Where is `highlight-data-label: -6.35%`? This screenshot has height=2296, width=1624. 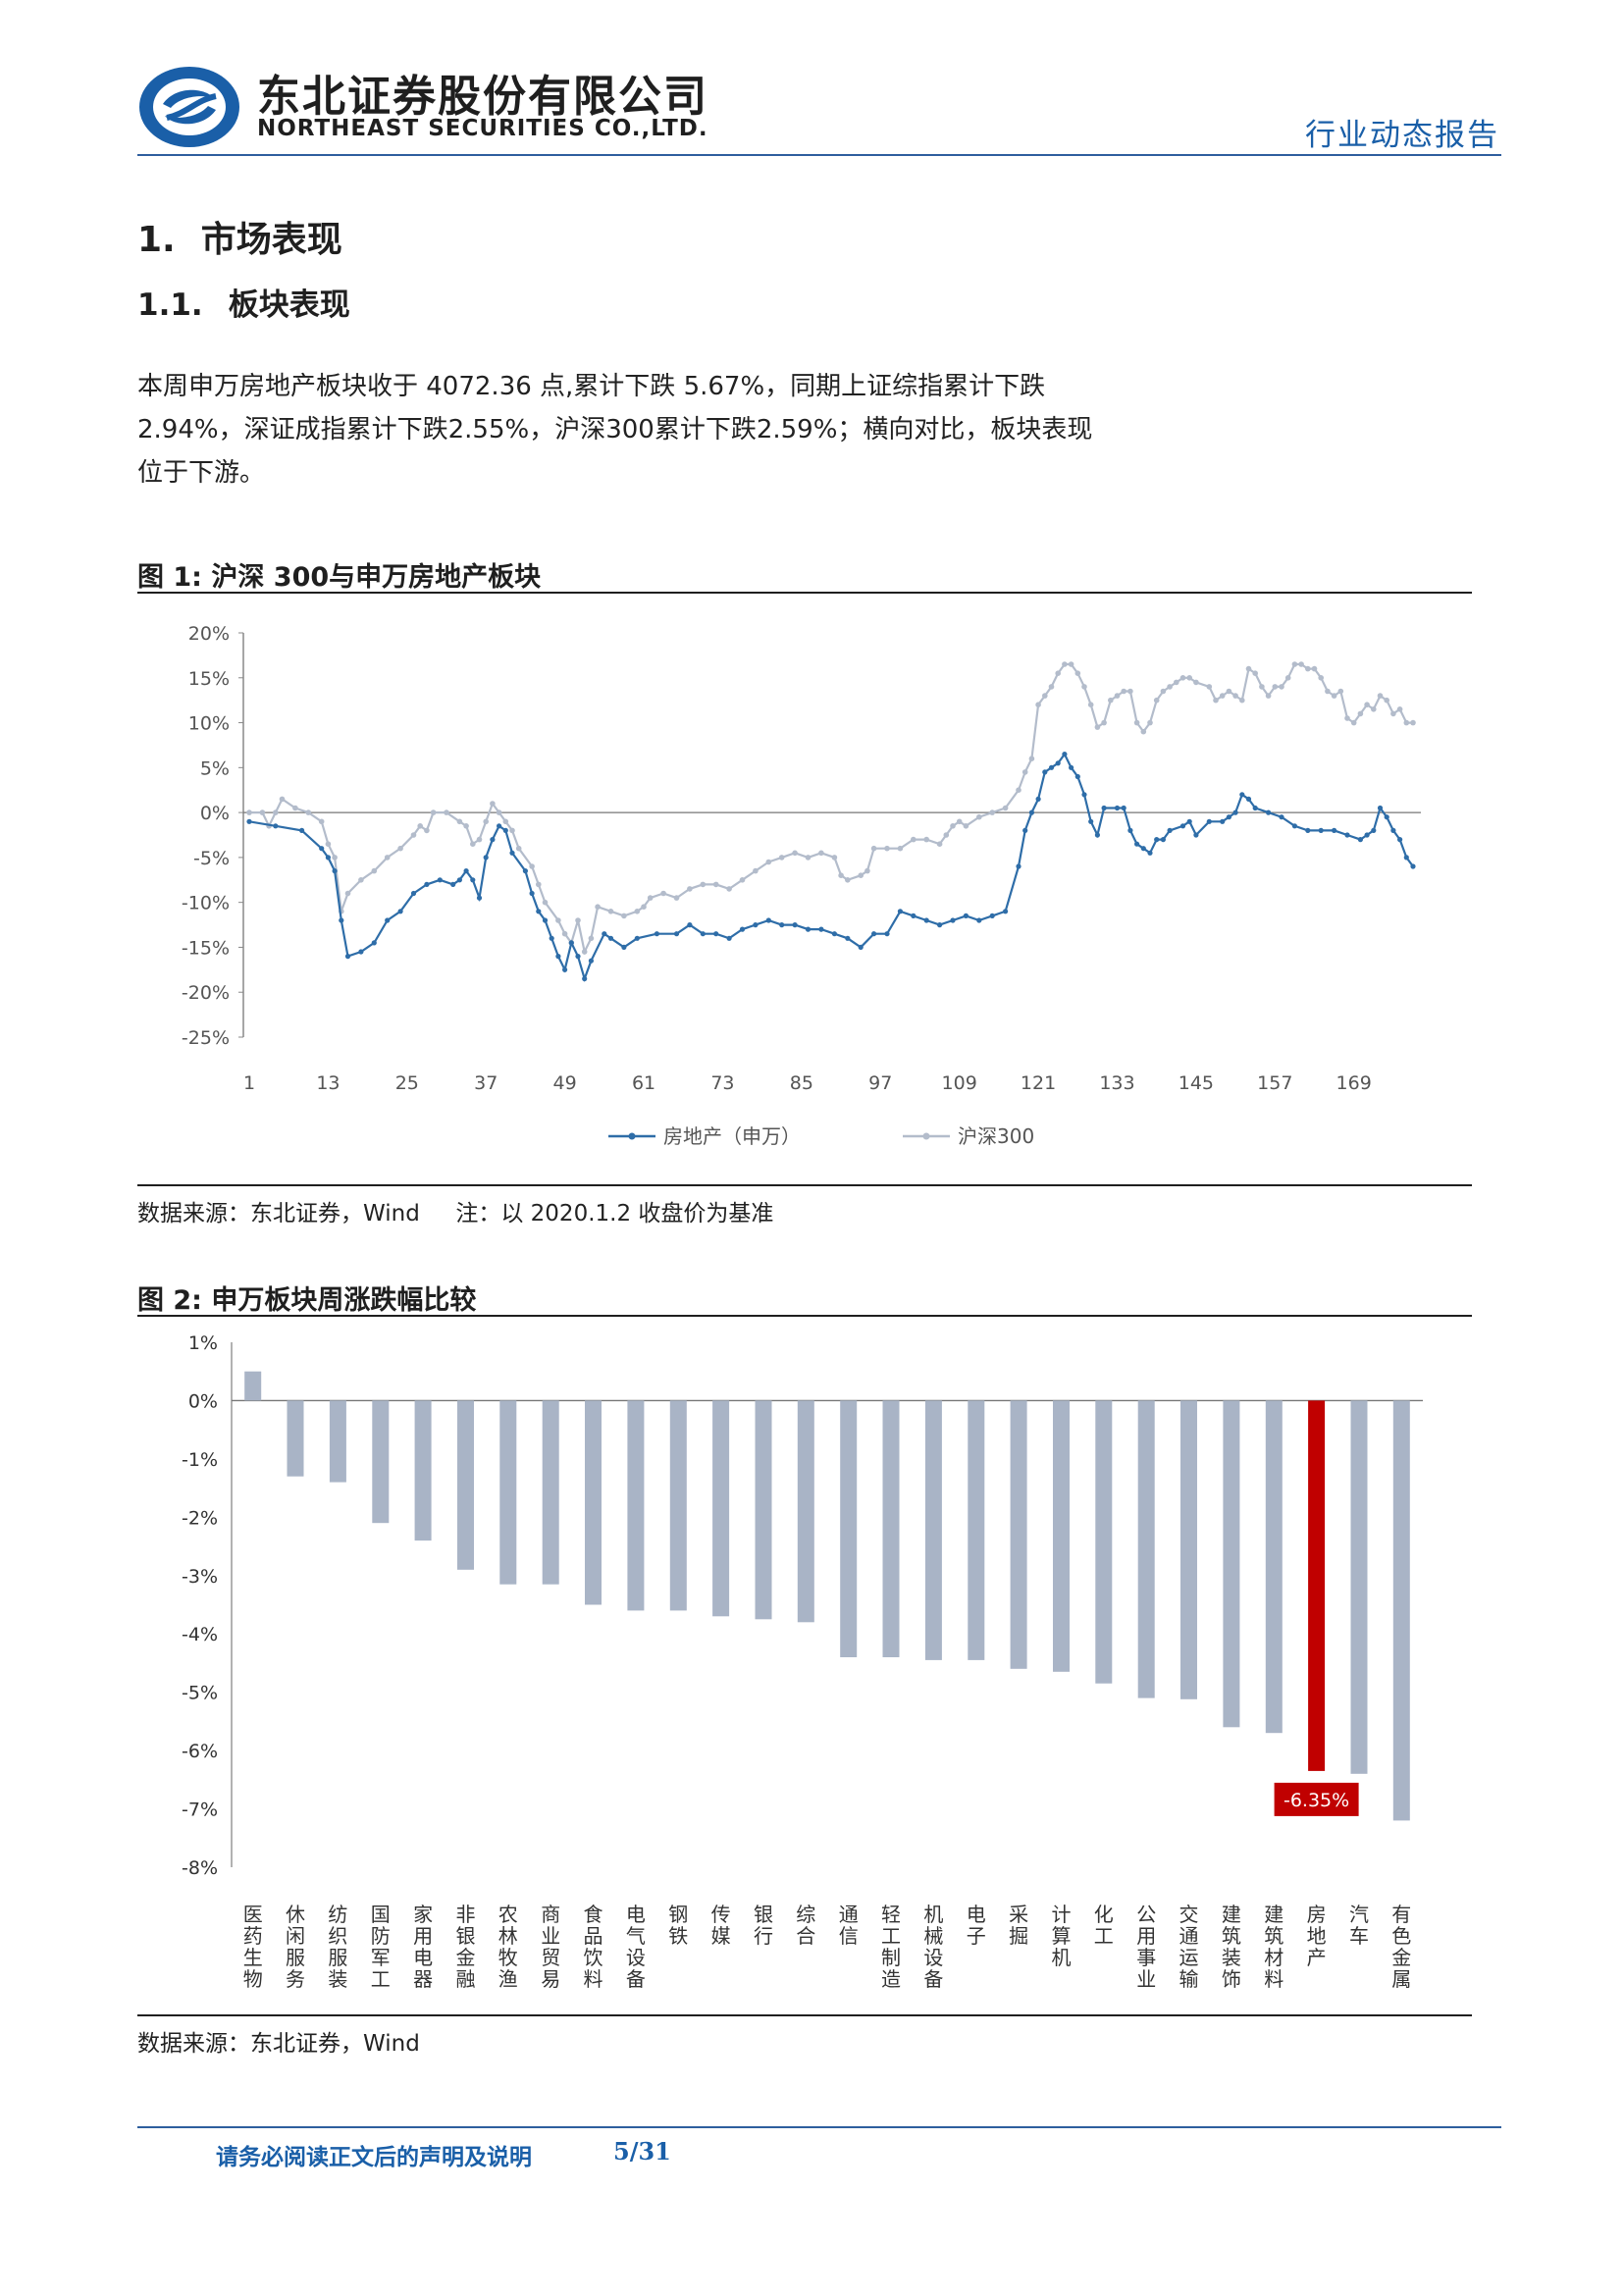 highlight-data-label: -6.35% is located at coordinates (1316, 1800).